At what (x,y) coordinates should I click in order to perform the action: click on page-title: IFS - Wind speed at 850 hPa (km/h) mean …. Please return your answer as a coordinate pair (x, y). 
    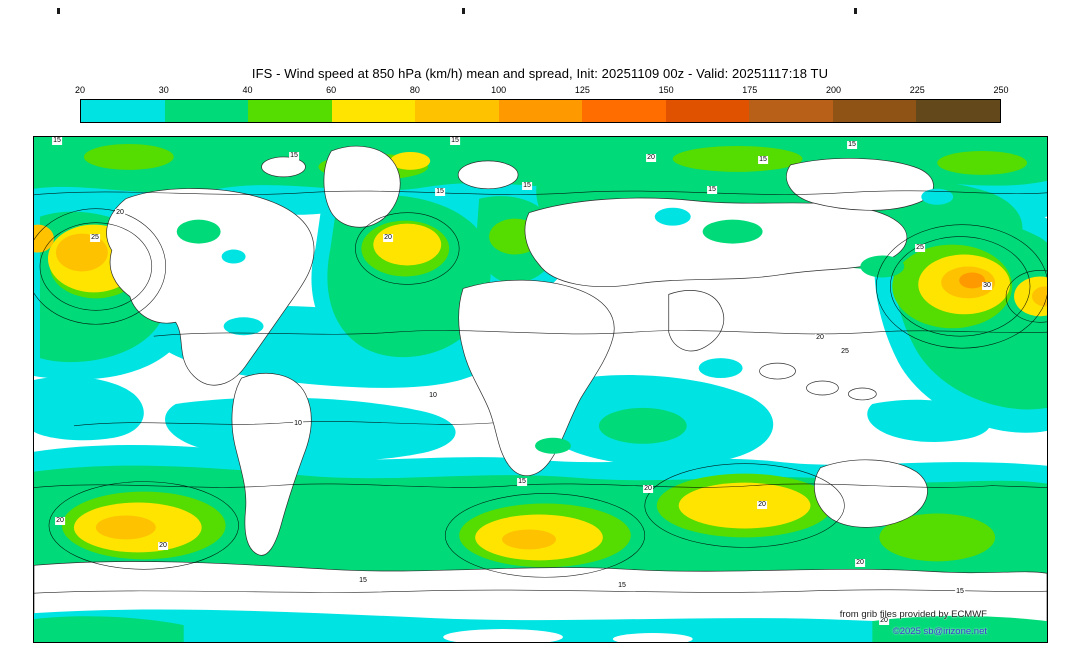
    Looking at the image, I should click on (540, 73).